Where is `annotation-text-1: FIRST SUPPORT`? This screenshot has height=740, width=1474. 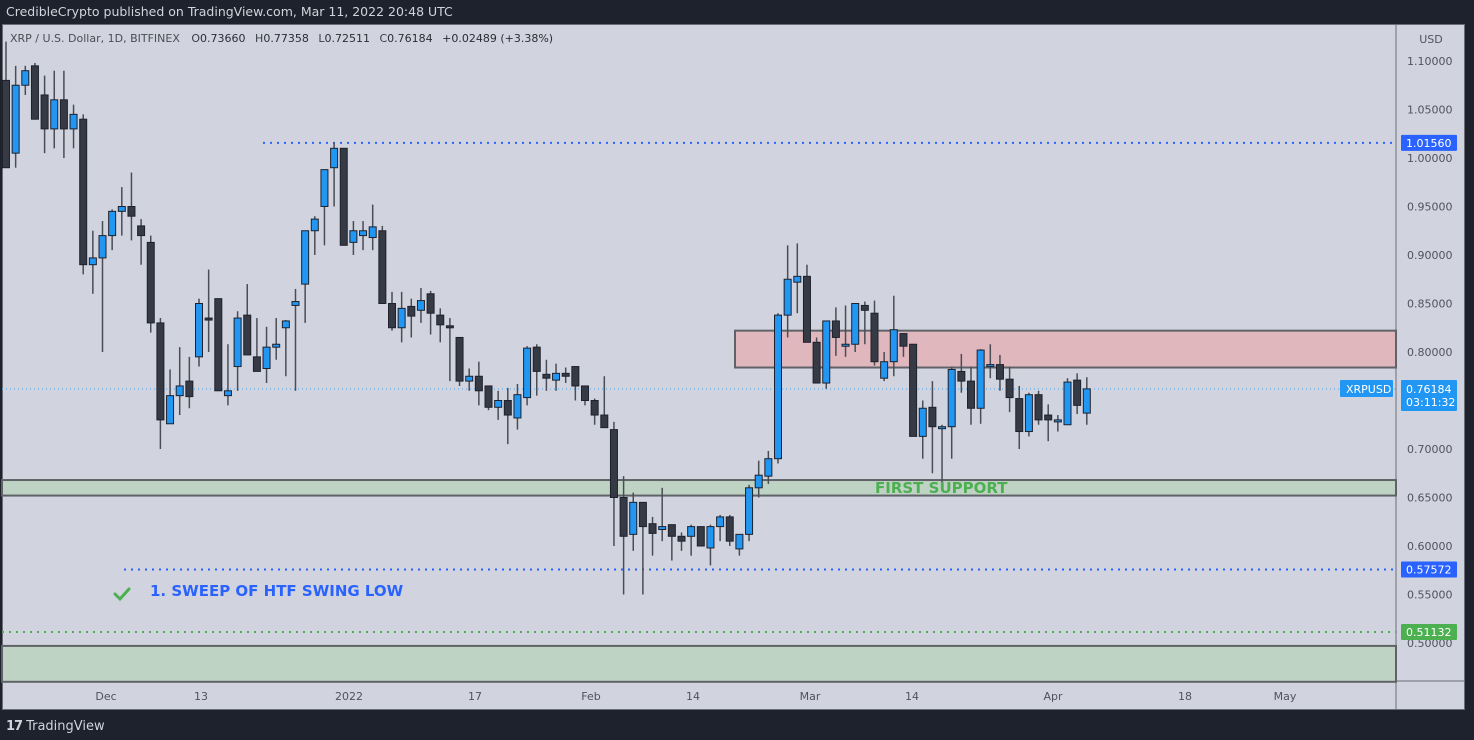
annotation-text-1: FIRST SUPPORT is located at coordinates (941, 488).